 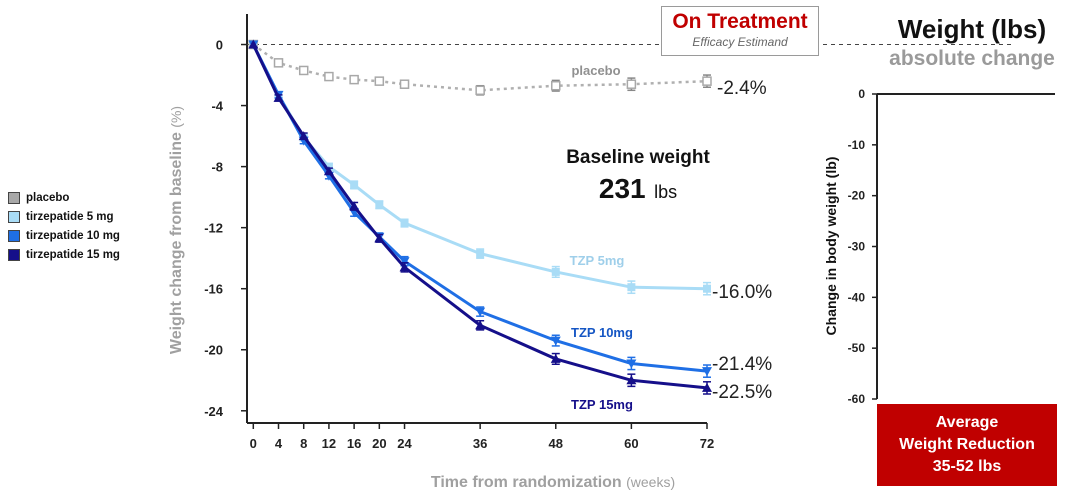 What do you see at coordinates (480, 443) in the screenshot?
I see `x-tick-label: 36` at bounding box center [480, 443].